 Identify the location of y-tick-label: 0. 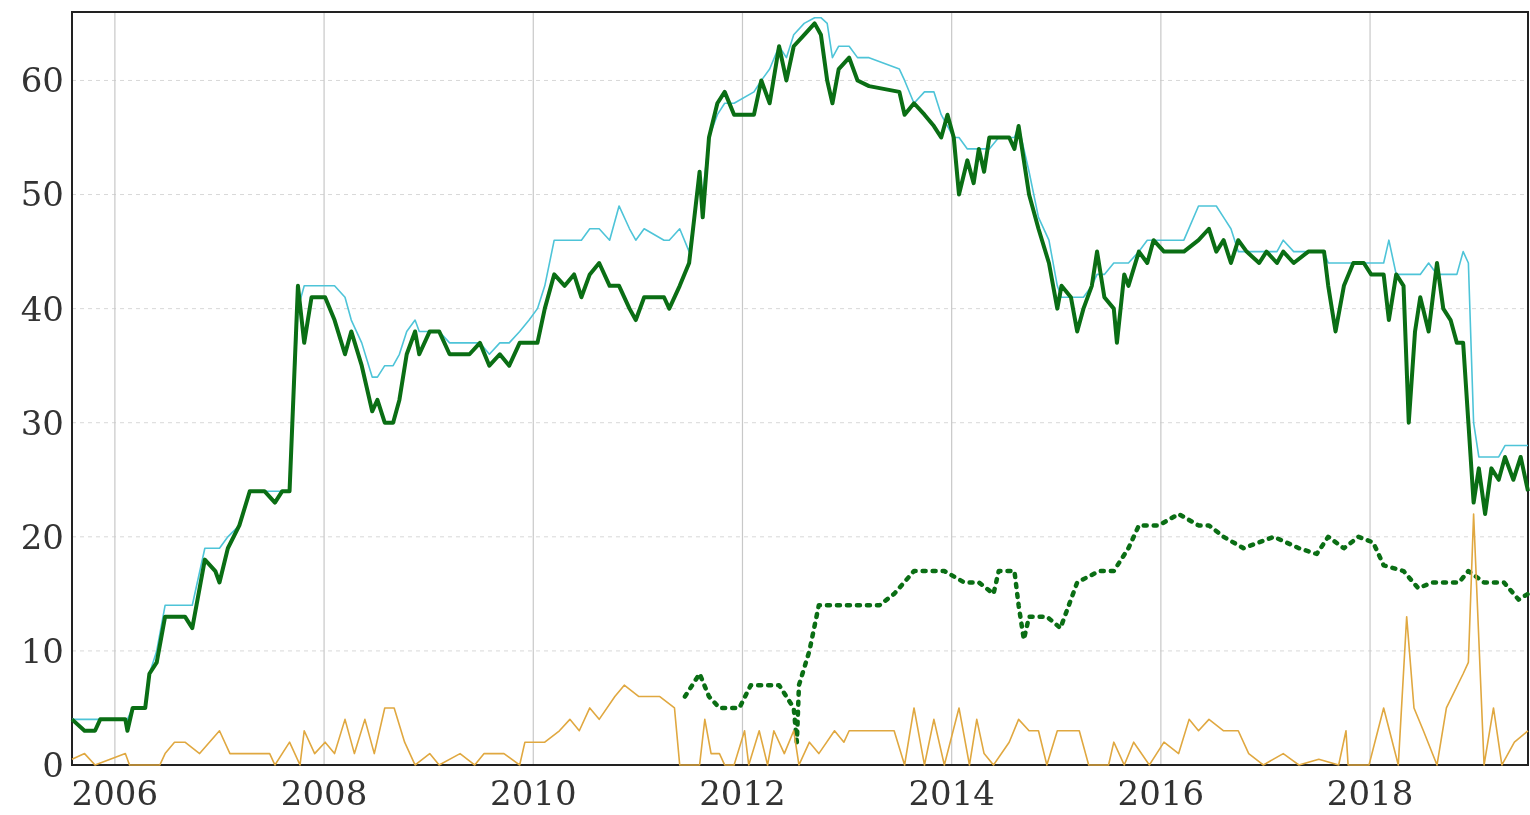
(53, 764).